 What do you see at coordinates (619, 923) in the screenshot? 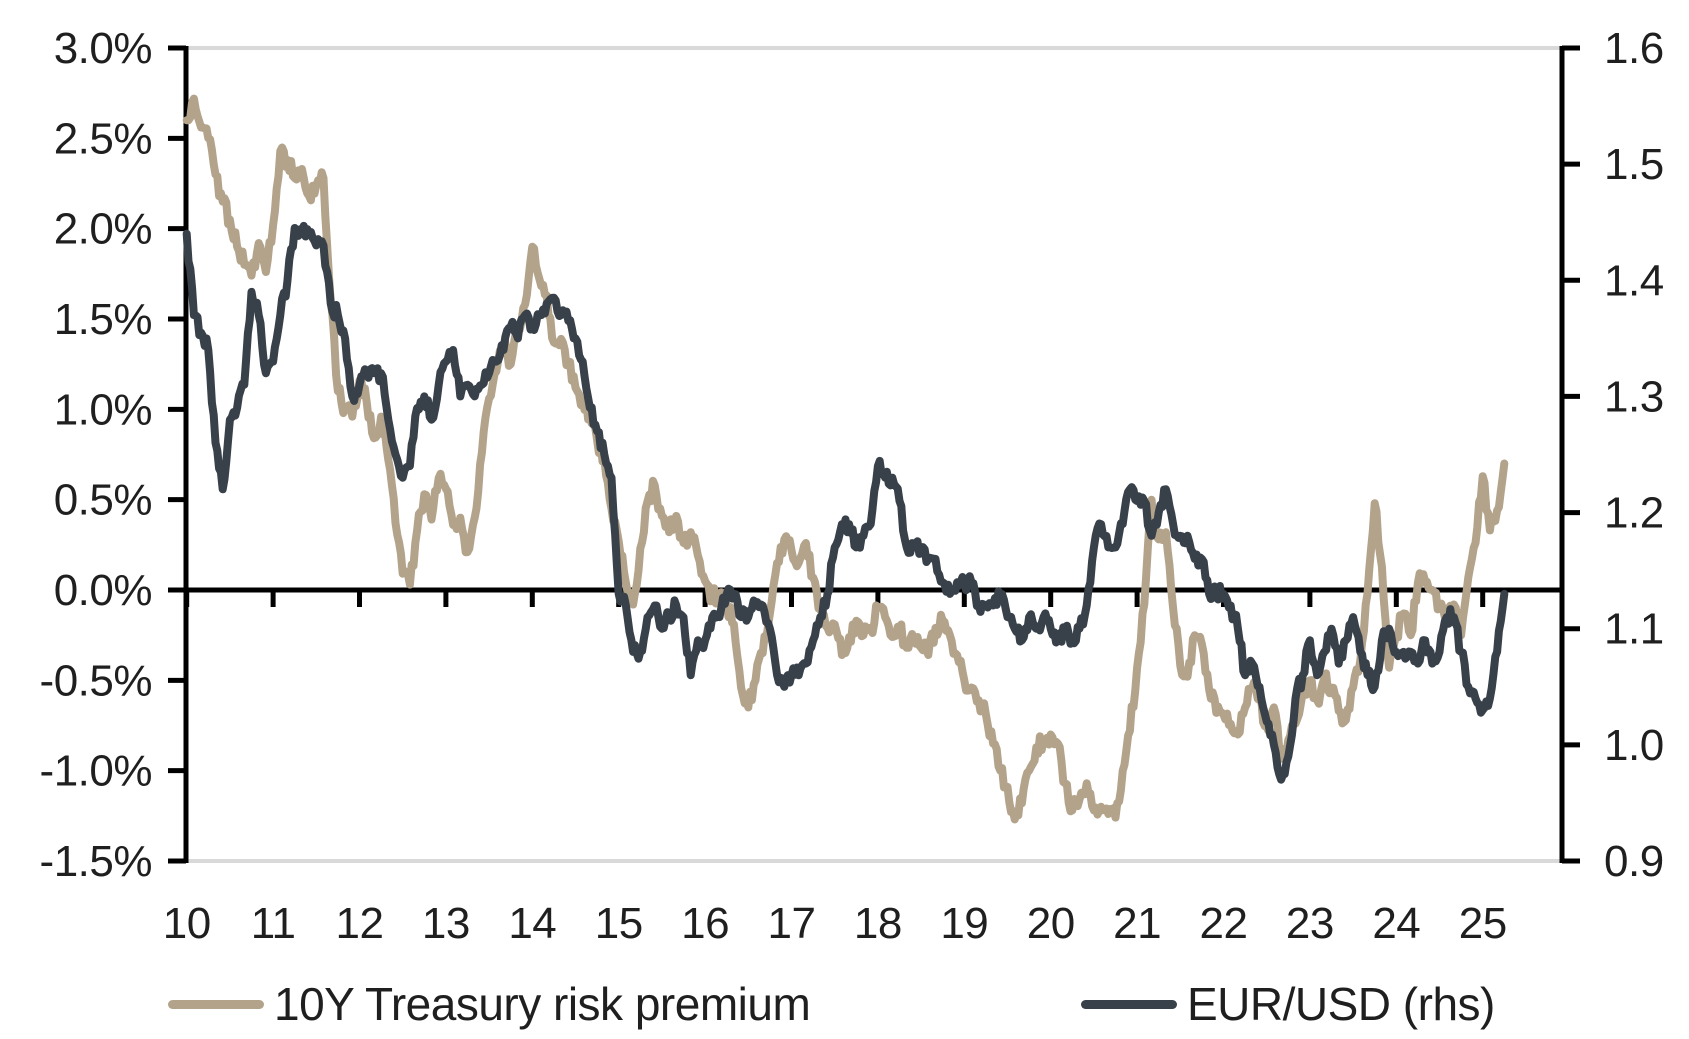
I see `x-tick-label-15: 15` at bounding box center [619, 923].